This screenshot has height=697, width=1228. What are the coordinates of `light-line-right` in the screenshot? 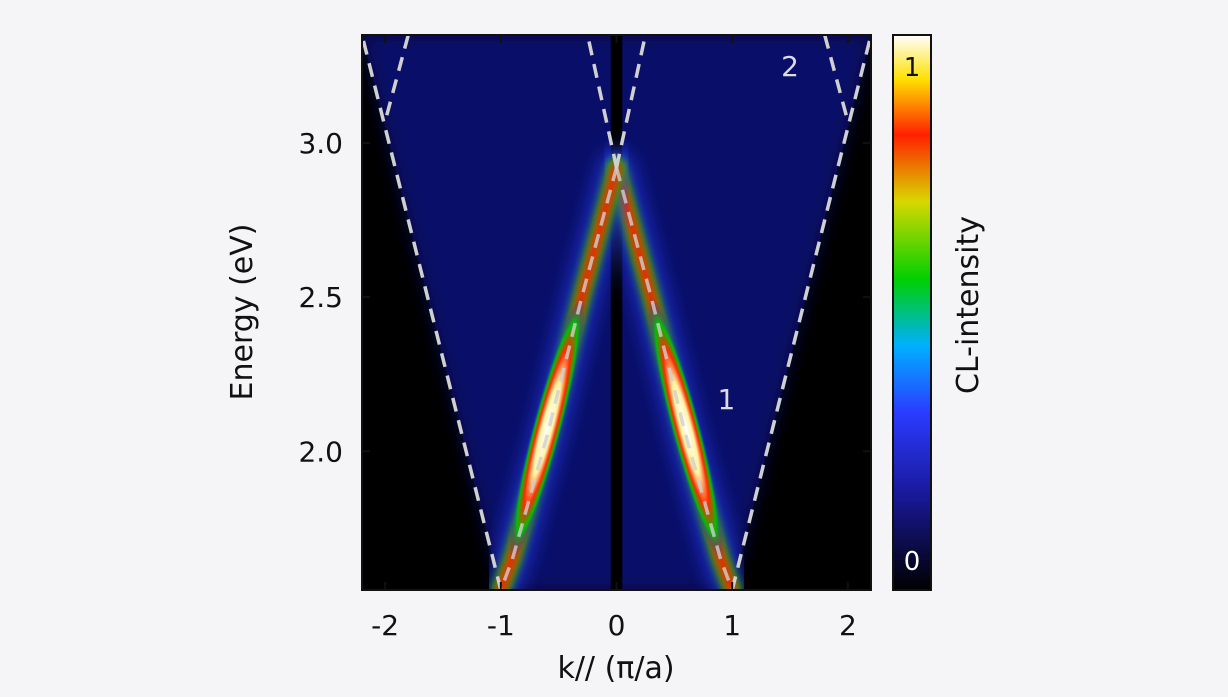 It's located at (800, 312).